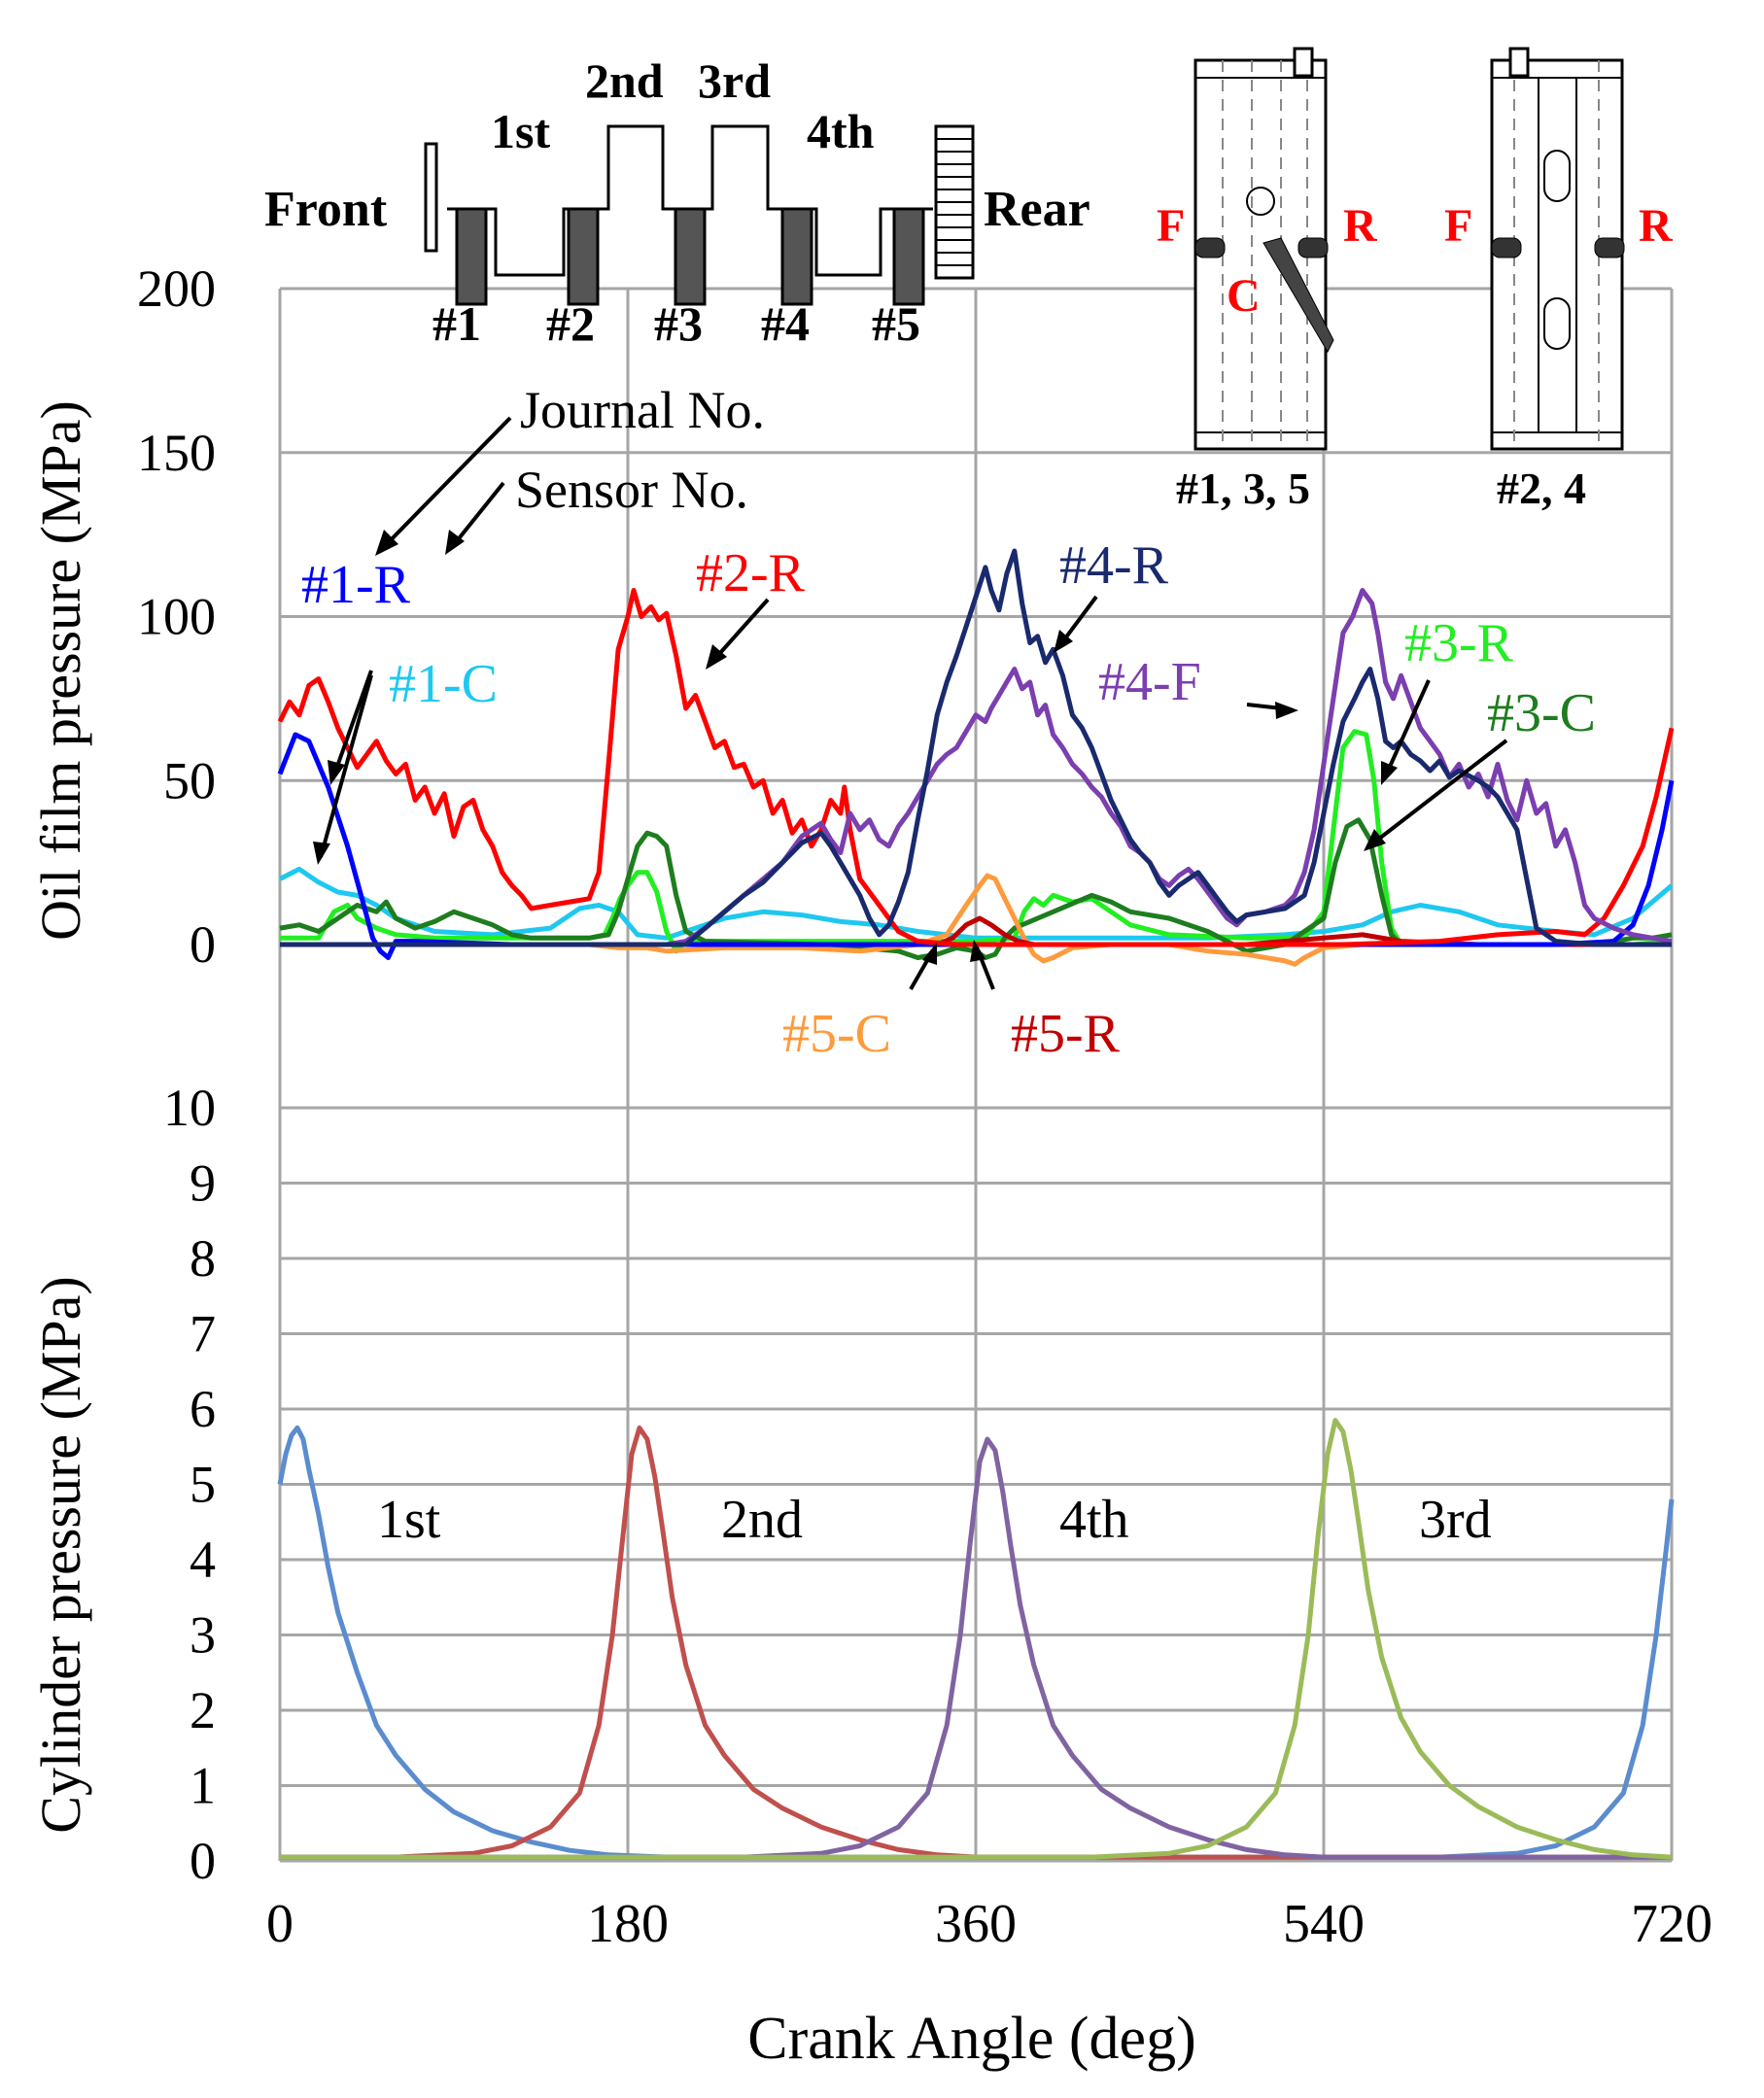 This screenshot has width=1764, height=2098. I want to click on bearing-r-mark-right: R, so click(1656, 226).